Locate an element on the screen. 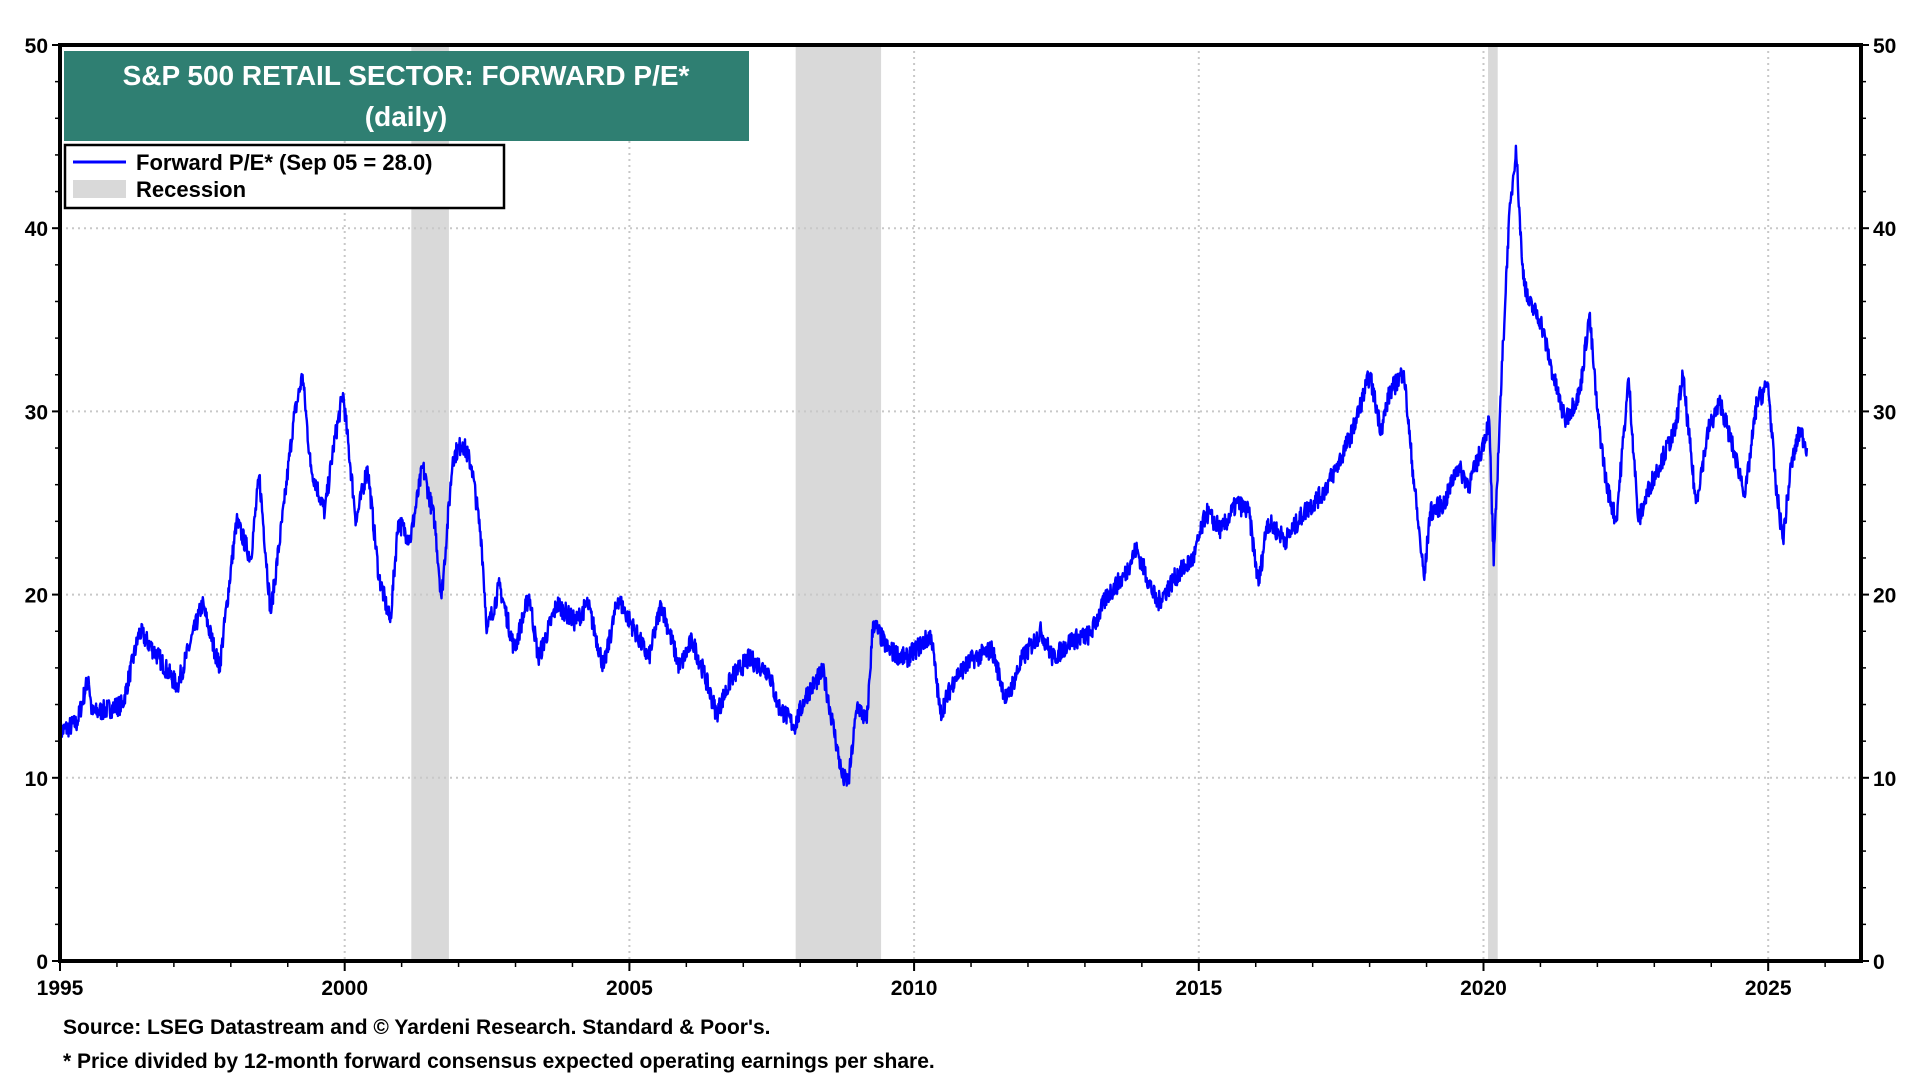 The width and height of the screenshot is (1920, 1080). legend-box is located at coordinates (284, 176).